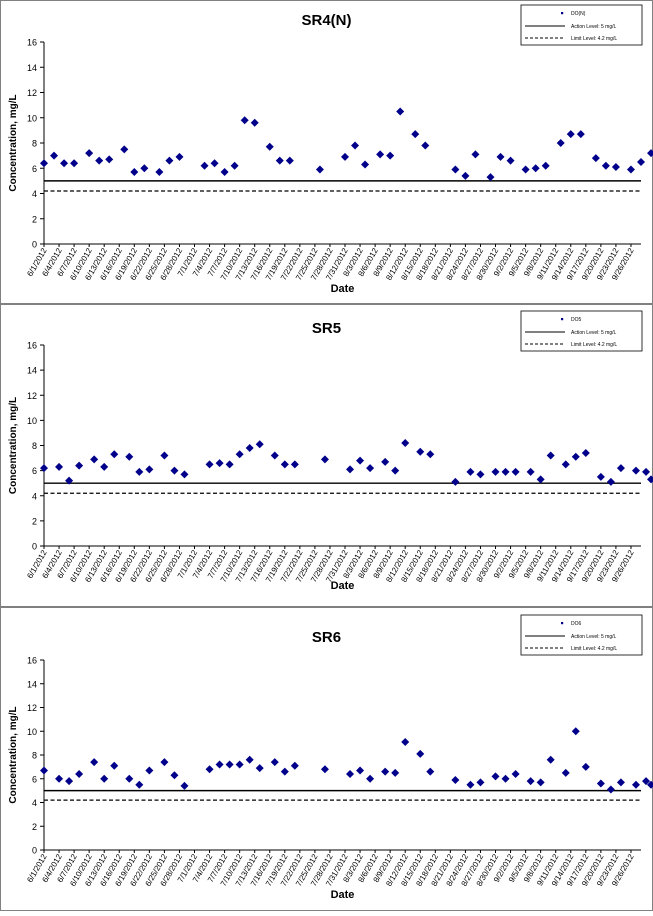 Image resolution: width=653 pixels, height=916 pixels. I want to click on legend-label-series: DO6, so click(576, 624).